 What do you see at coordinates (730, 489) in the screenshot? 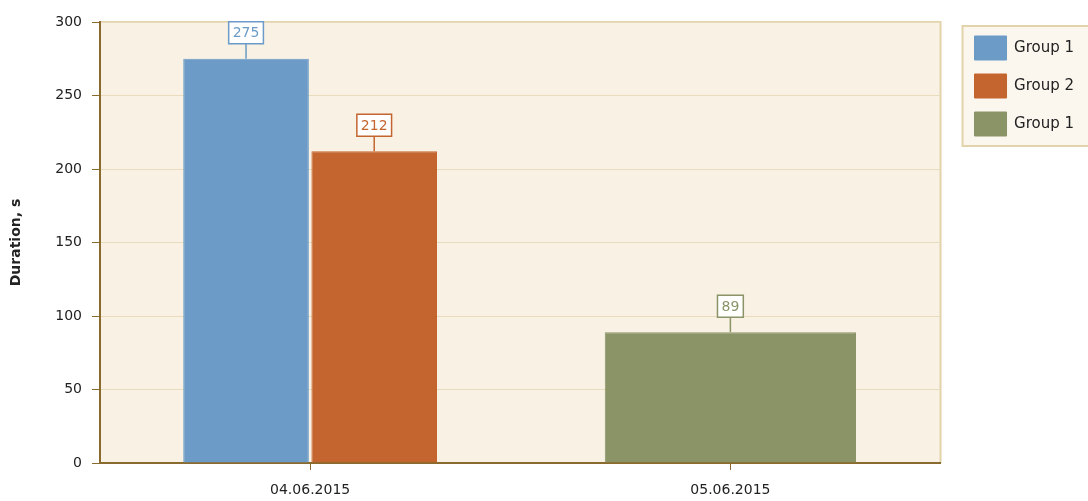
I see `x-tick-label: 05.06.2015` at bounding box center [730, 489].